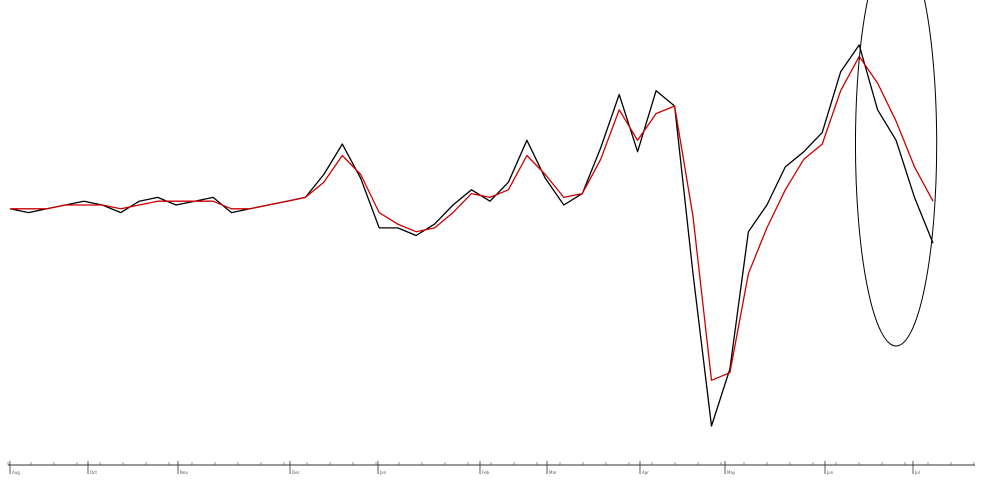  What do you see at coordinates (93, 472) in the screenshot?
I see `x-tick-label: Oct` at bounding box center [93, 472].